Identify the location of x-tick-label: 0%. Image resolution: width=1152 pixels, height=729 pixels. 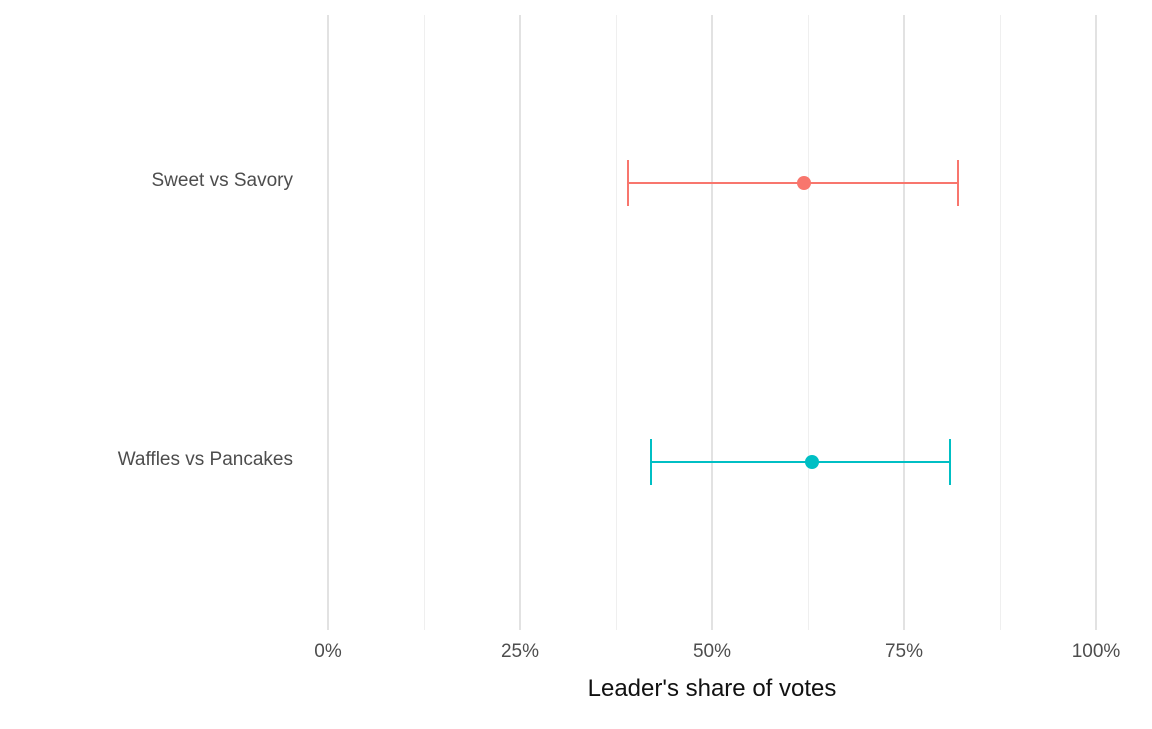
(328, 651).